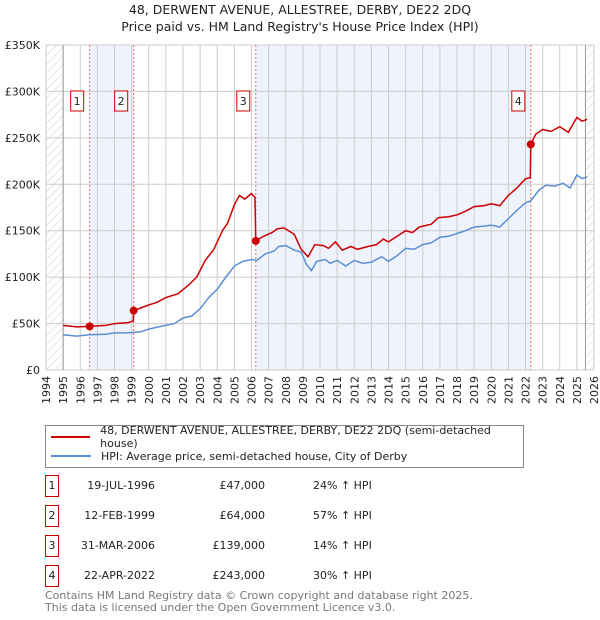 This screenshot has width=600, height=620. Describe the element at coordinates (560, 390) in the screenshot. I see `x-tick-label: 2024` at that location.